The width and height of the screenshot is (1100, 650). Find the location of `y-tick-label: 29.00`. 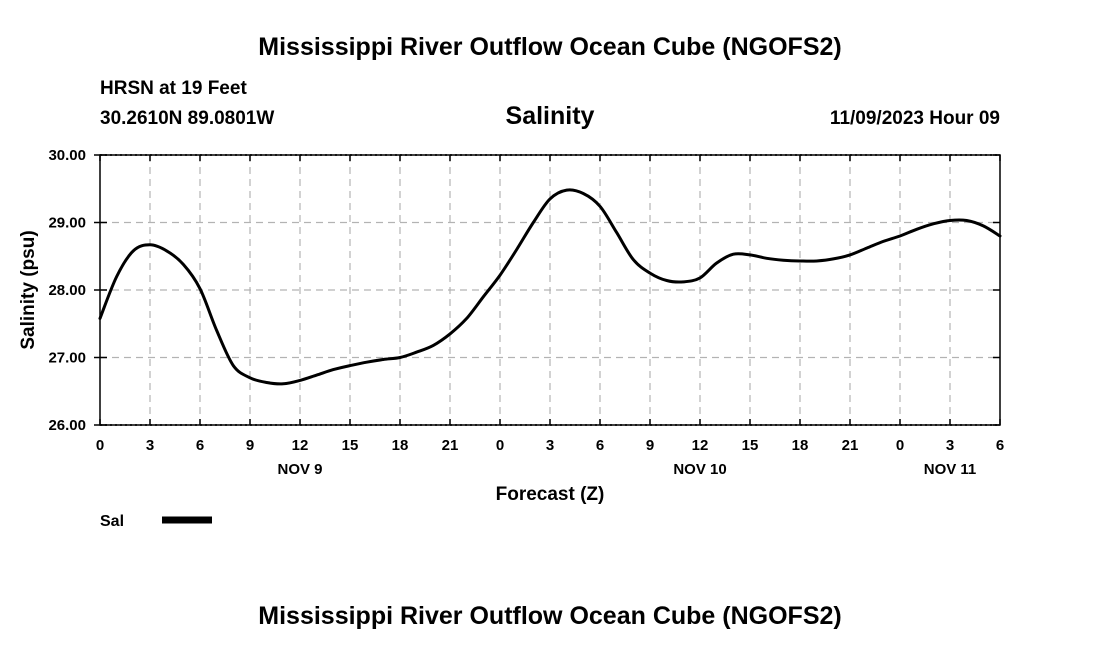

y-tick-label: 29.00 is located at coordinates (67, 223).